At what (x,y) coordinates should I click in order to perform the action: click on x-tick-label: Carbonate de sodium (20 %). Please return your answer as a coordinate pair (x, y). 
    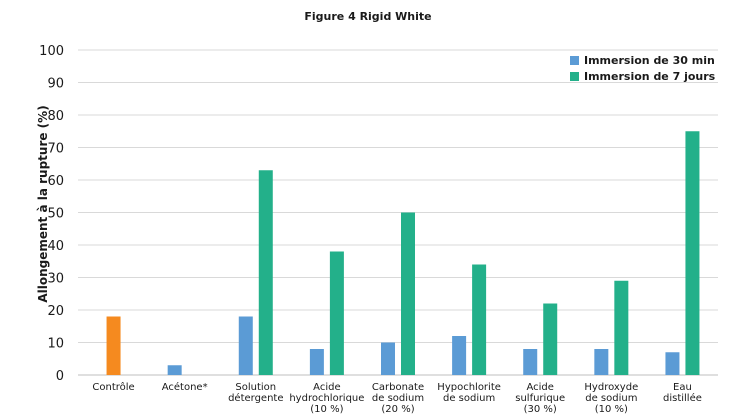
    Looking at the image, I should click on (398, 398).